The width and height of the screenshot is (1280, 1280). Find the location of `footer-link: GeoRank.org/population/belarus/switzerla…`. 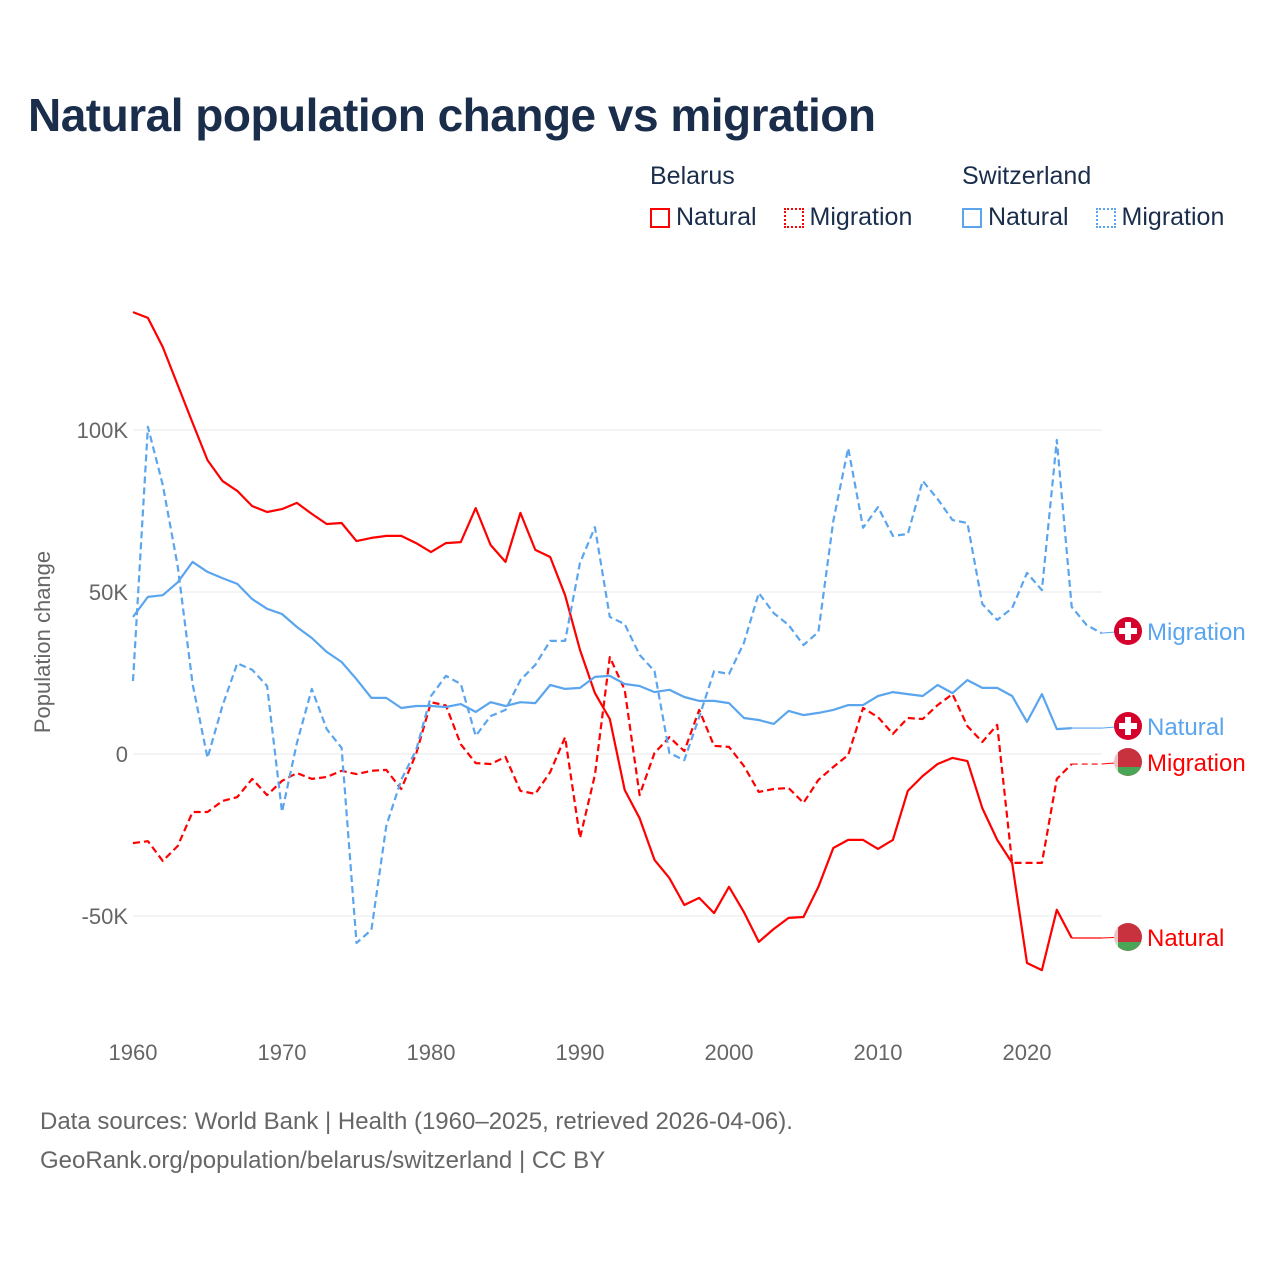

footer-link: GeoRank.org/population/belarus/switzerla… is located at coordinates (323, 1160).